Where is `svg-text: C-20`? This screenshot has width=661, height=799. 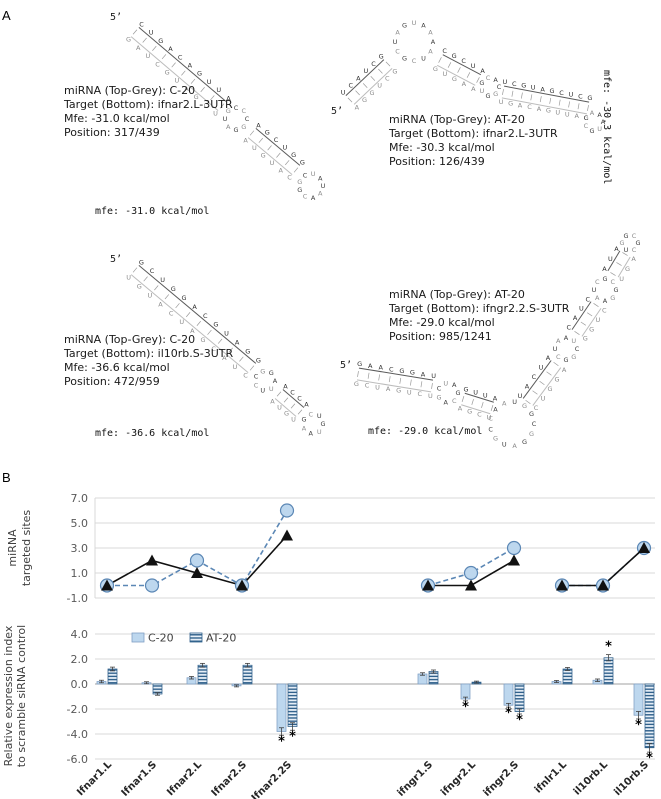 svg-text: C-20 is located at coordinates (161, 638).